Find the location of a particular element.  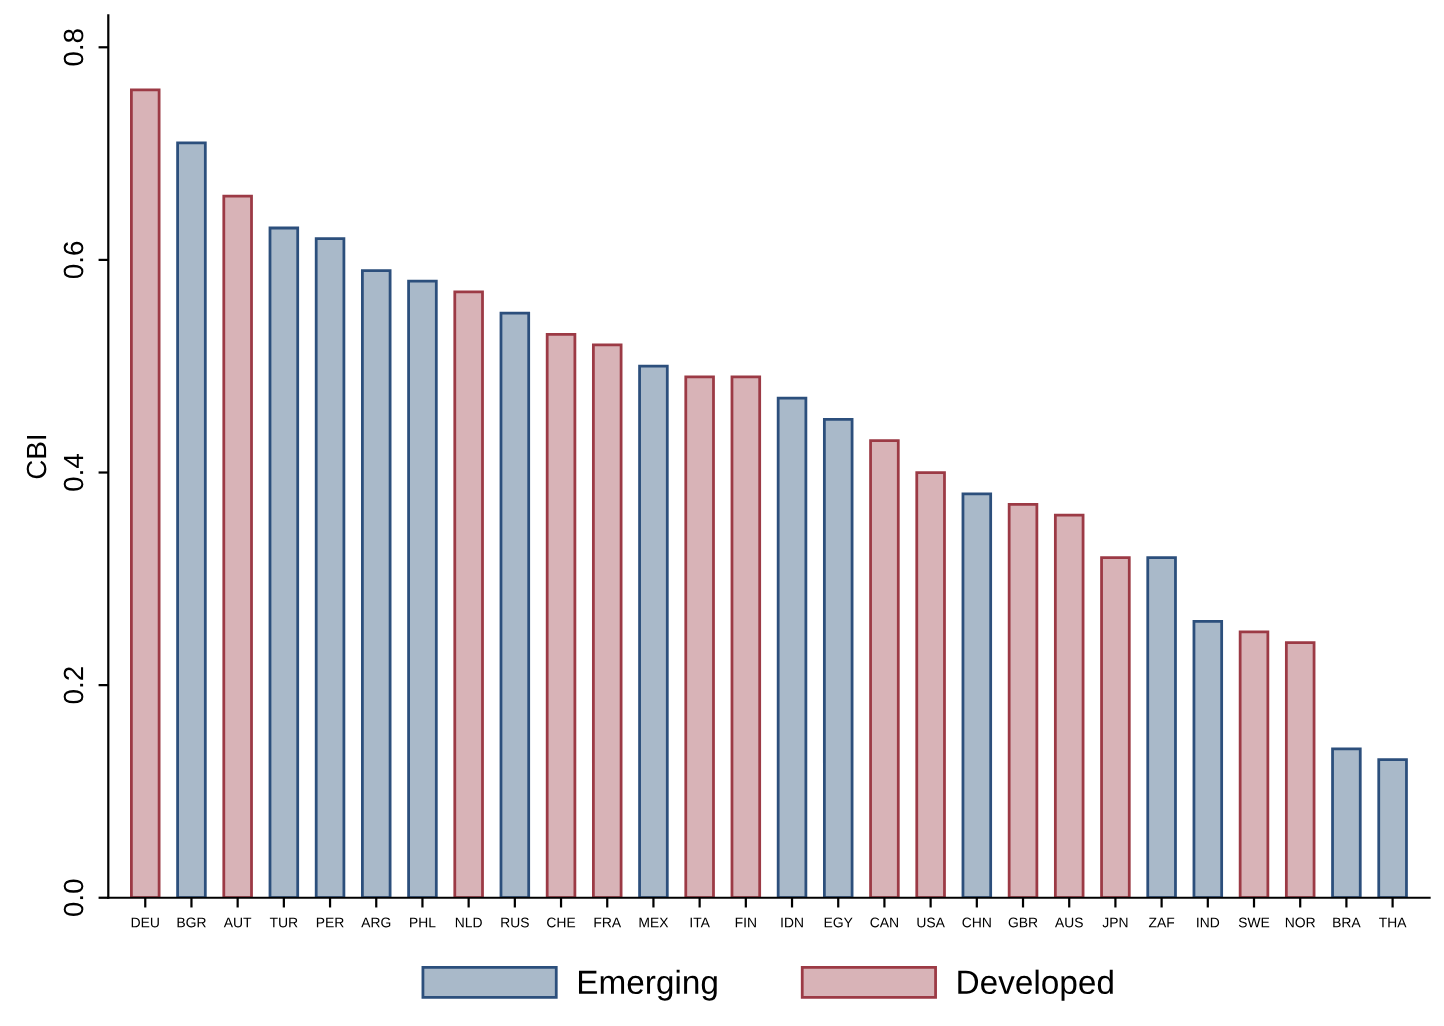

y-tick-label: 0.4 is located at coordinates (73, 472).